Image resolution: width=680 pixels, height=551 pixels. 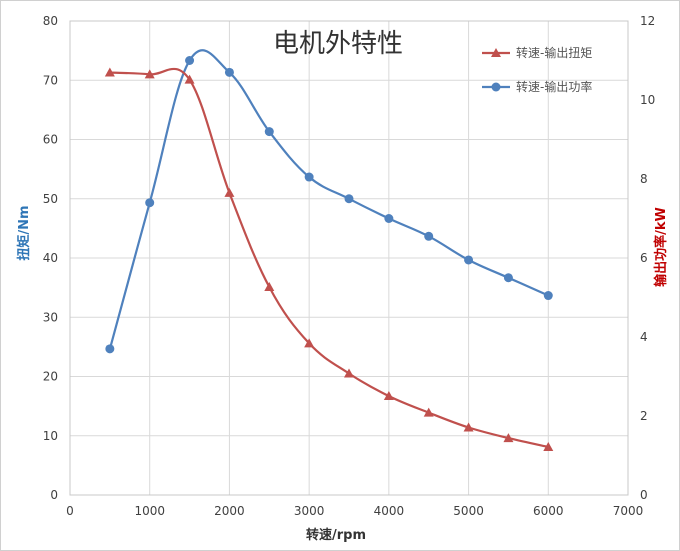 What do you see at coordinates (50, 140) in the screenshot?
I see `left-y-tick-label: 60` at bounding box center [50, 140].